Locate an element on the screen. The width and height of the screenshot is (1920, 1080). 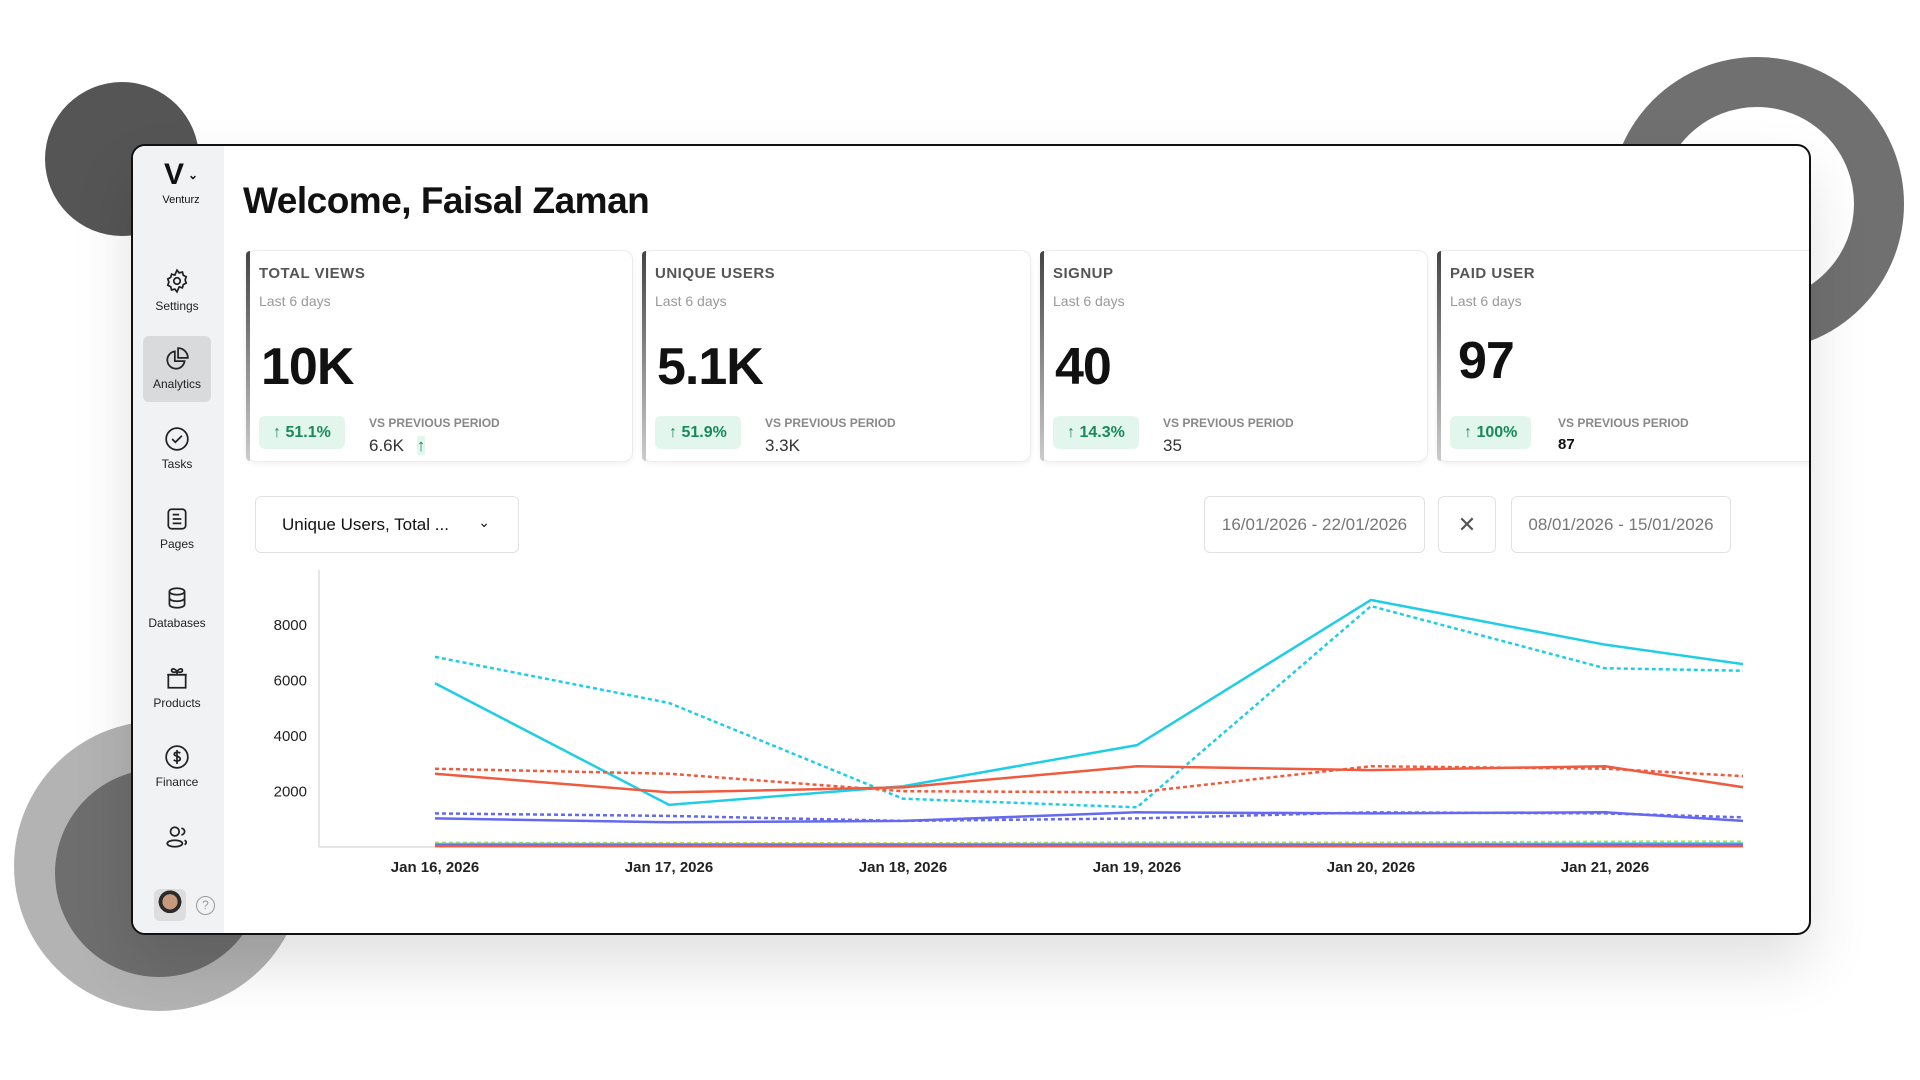
avatar is located at coordinates (170, 905).